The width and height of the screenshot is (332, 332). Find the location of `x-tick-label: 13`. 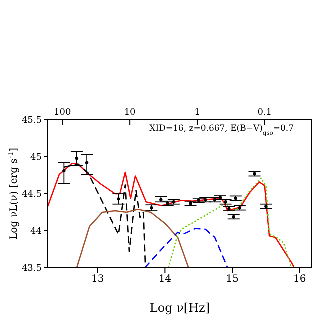

x-tick-label: 13 is located at coordinates (97, 280).